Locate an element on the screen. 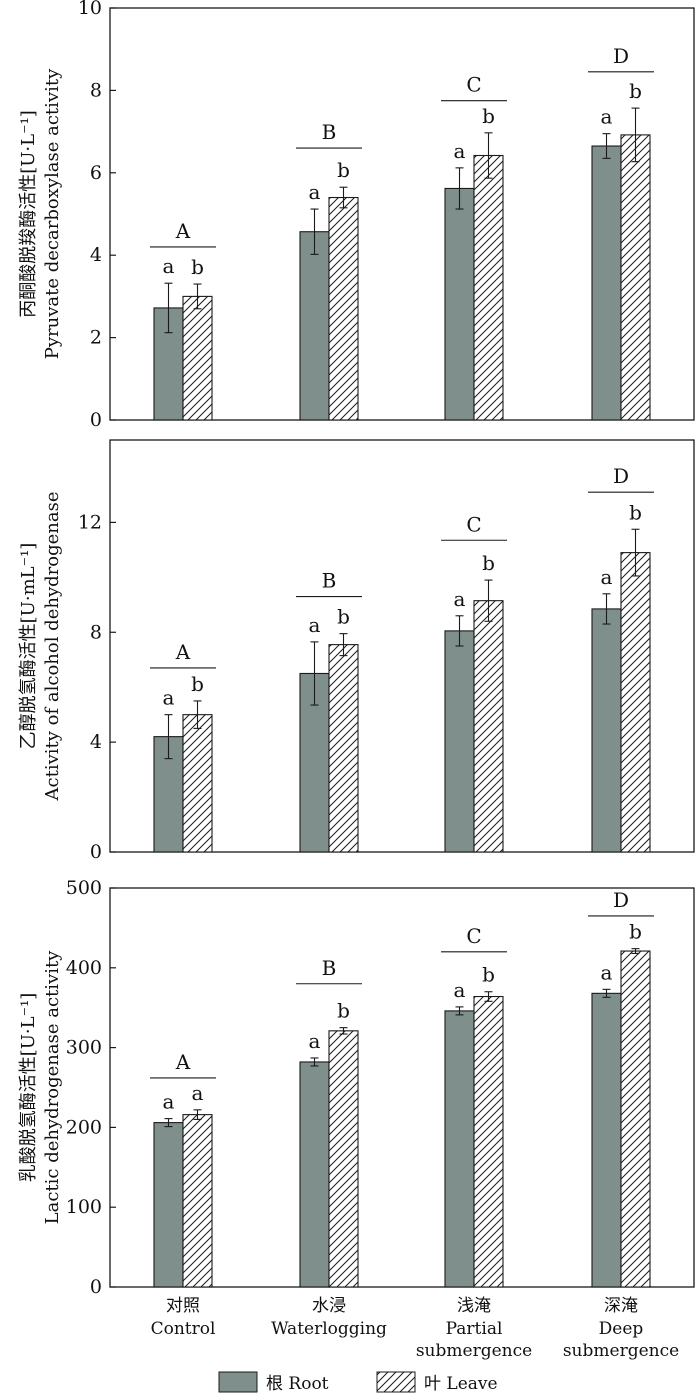 The width and height of the screenshot is (700, 1400). y-tick-label: 100 is located at coordinates (84, 1207).